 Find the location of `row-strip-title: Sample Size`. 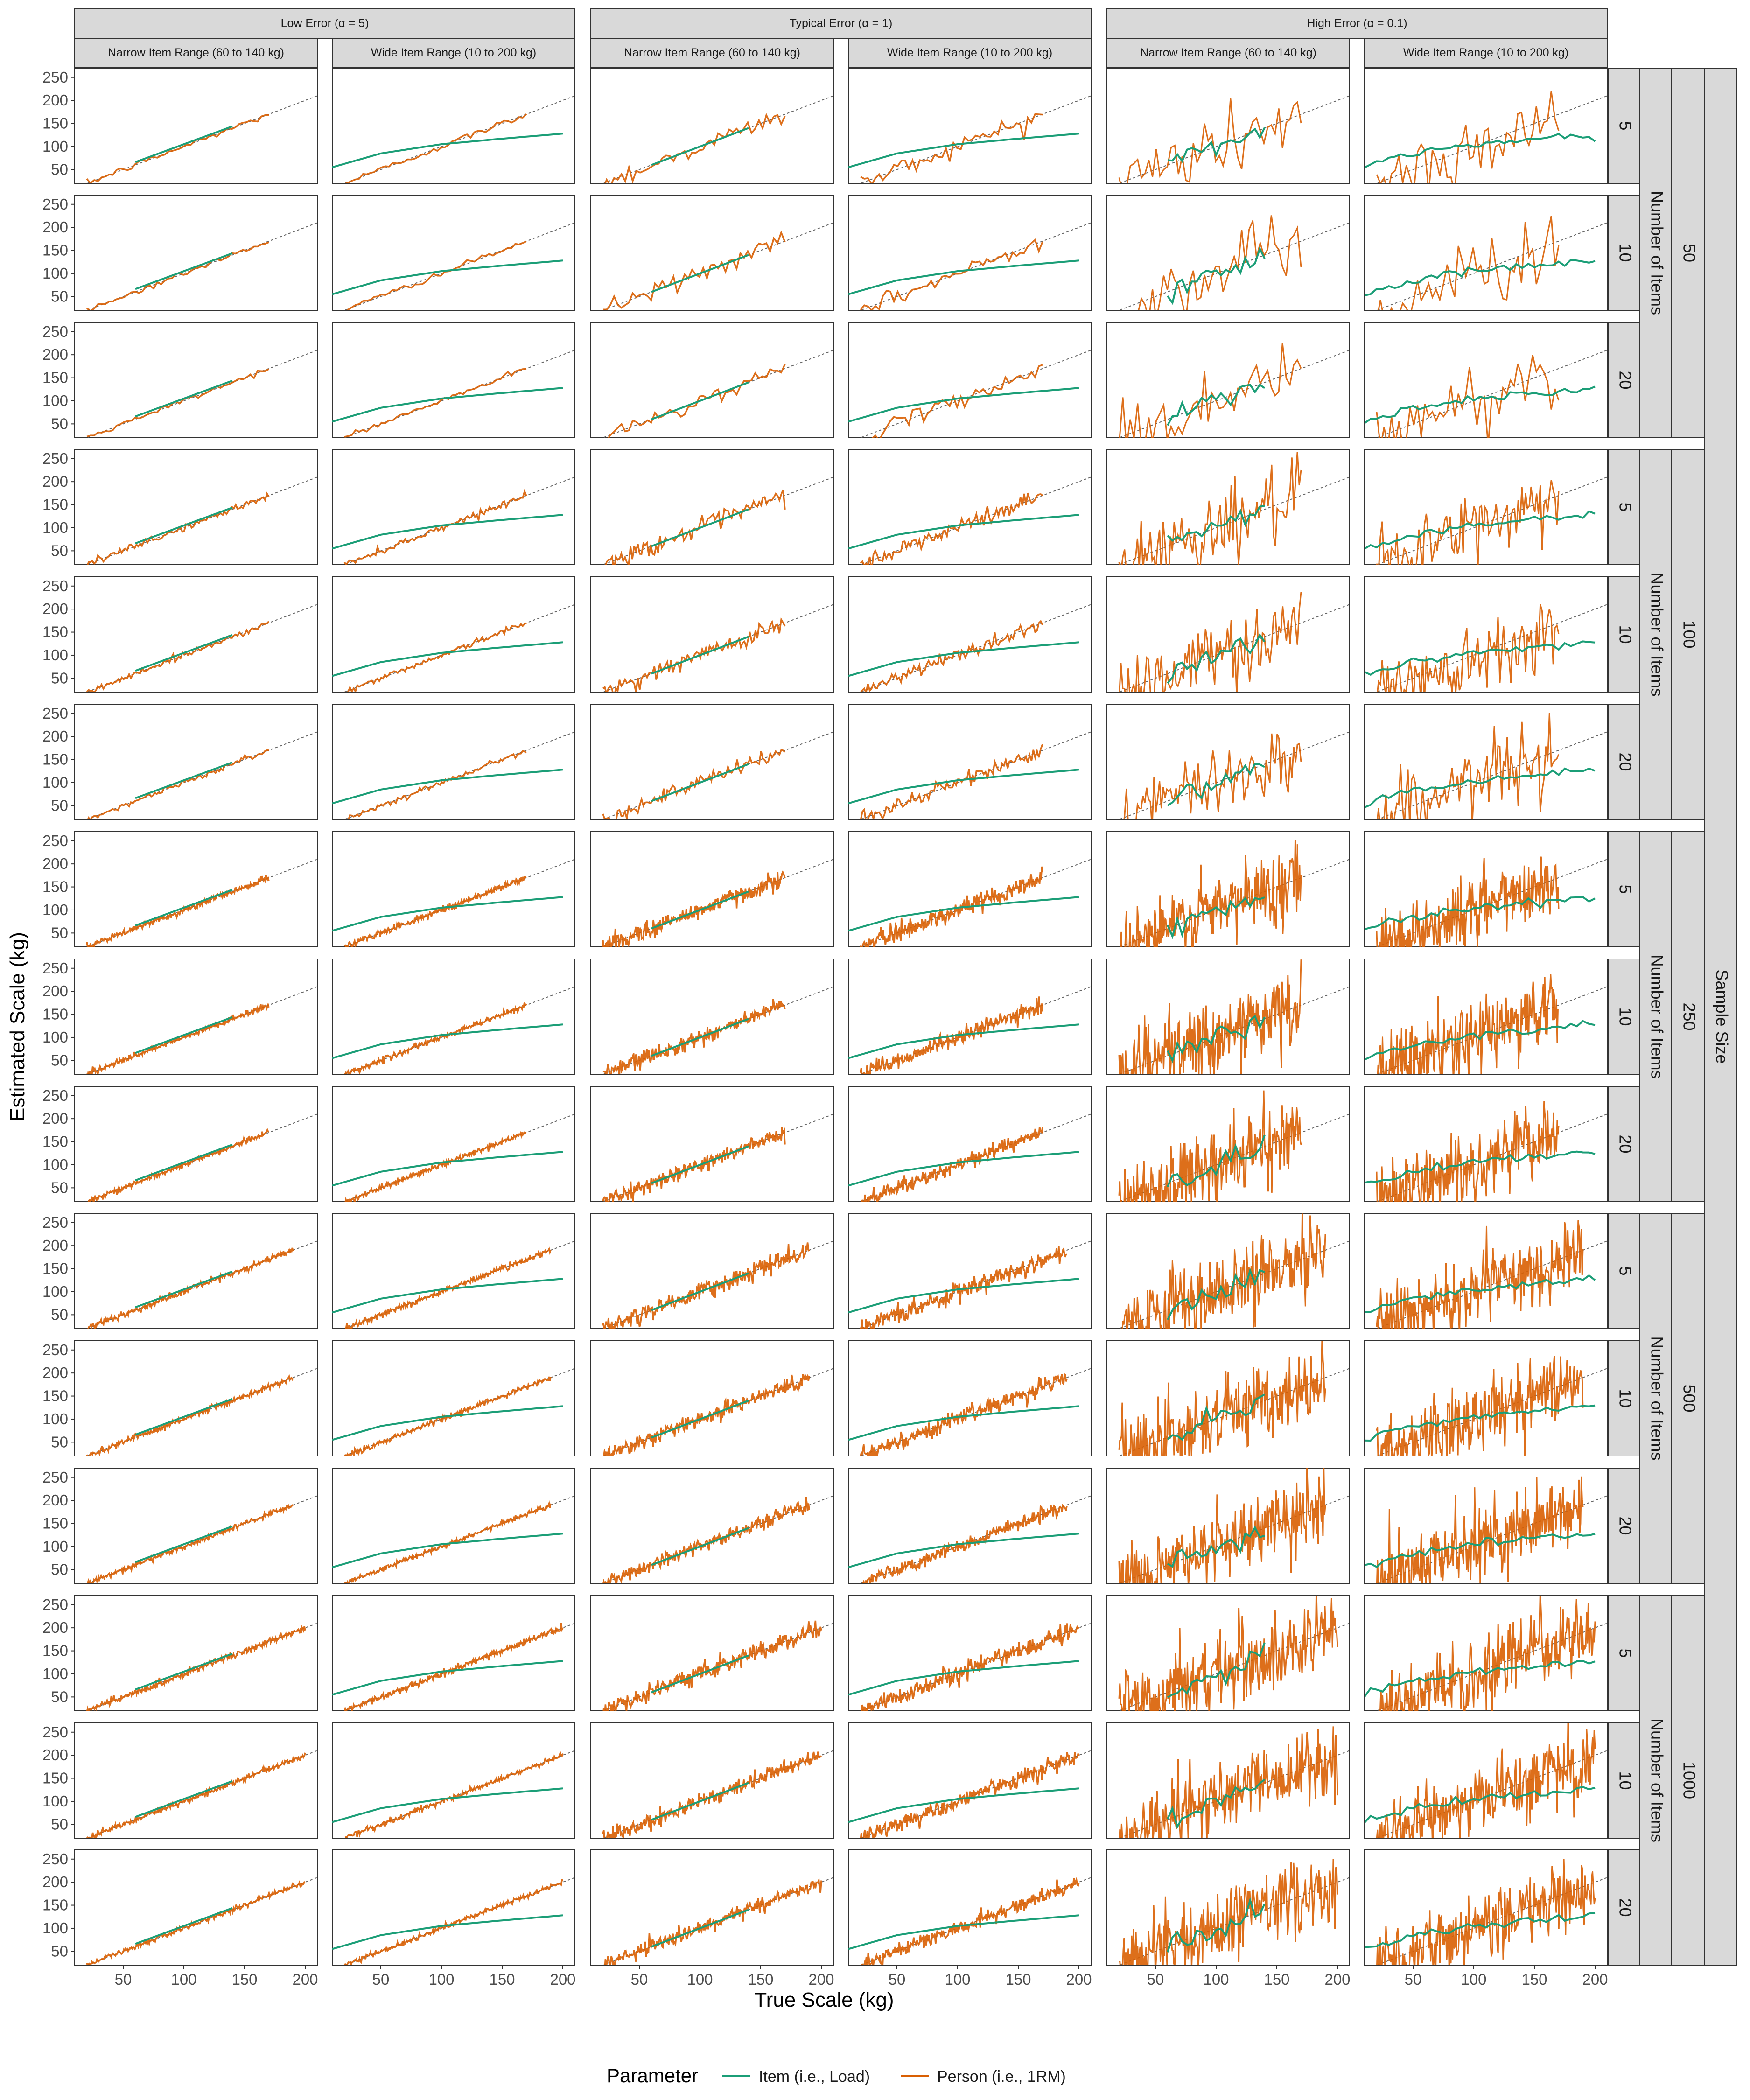

row-strip-title: Sample Size is located at coordinates (1721, 1016).